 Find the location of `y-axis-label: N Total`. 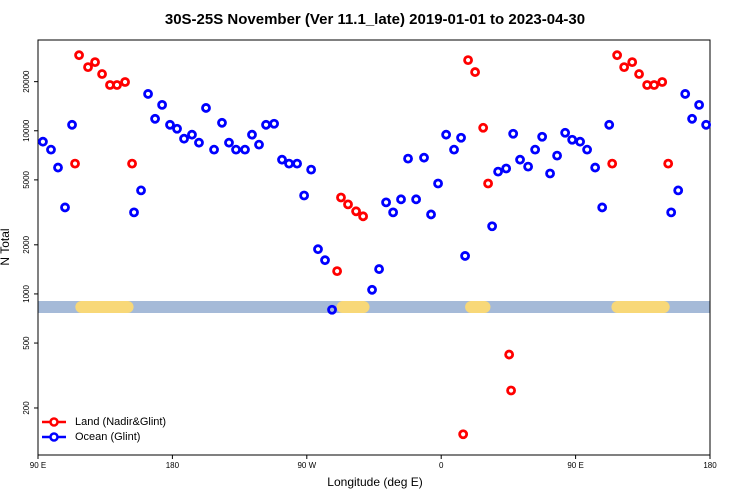

y-axis-label: N Total is located at coordinates (6, 246).